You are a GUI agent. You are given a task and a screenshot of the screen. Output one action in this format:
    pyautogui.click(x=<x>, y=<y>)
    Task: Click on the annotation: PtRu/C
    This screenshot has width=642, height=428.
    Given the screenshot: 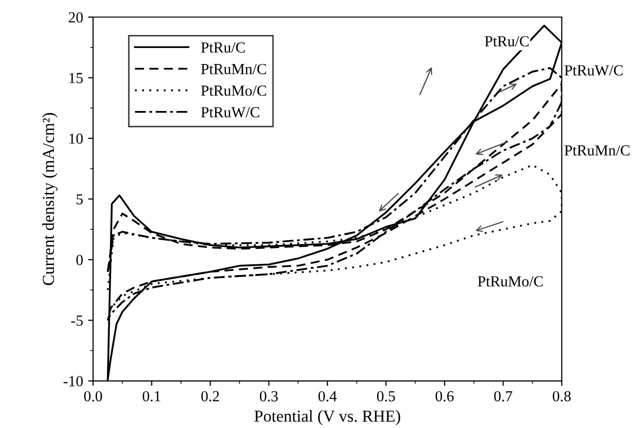 What is the action you would take?
    pyautogui.click(x=506, y=41)
    